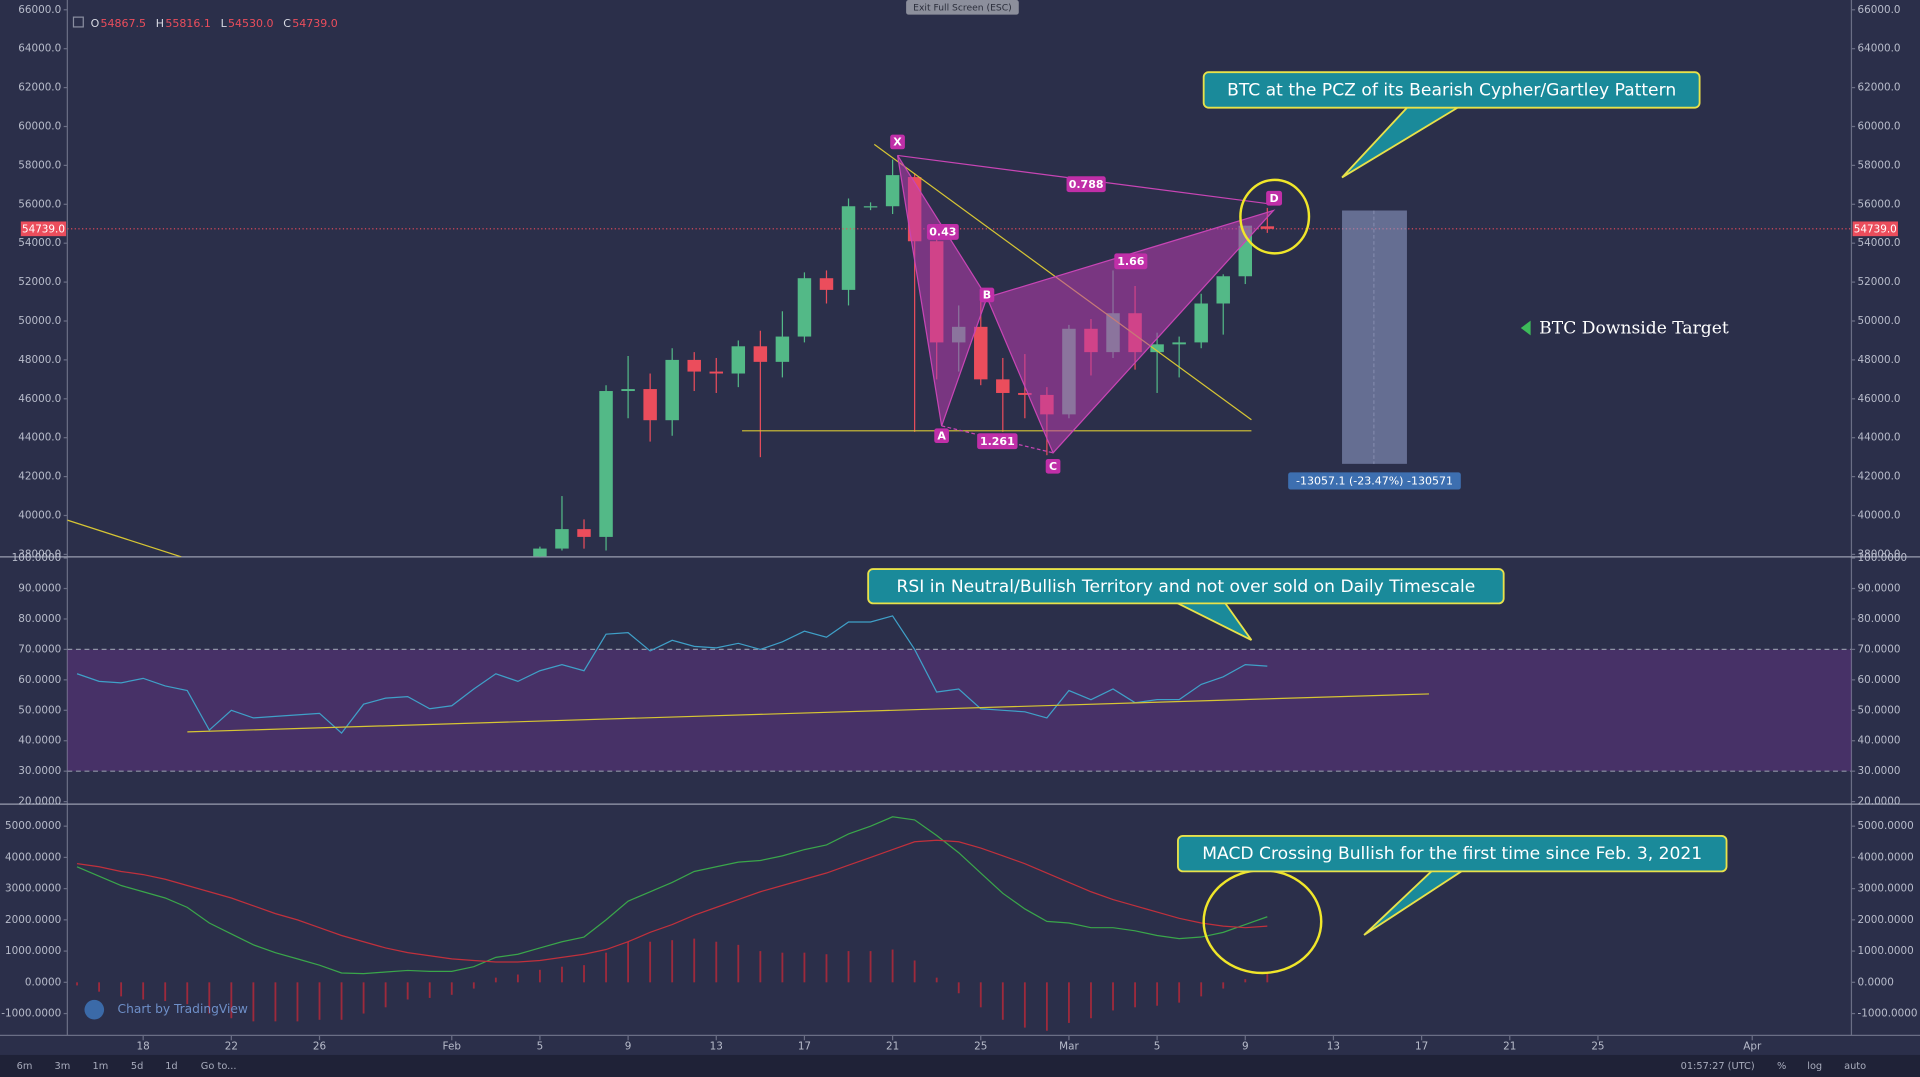 This screenshot has width=1920, height=1077. I want to click on y-tick-label: 3000.0000, so click(33, 889).